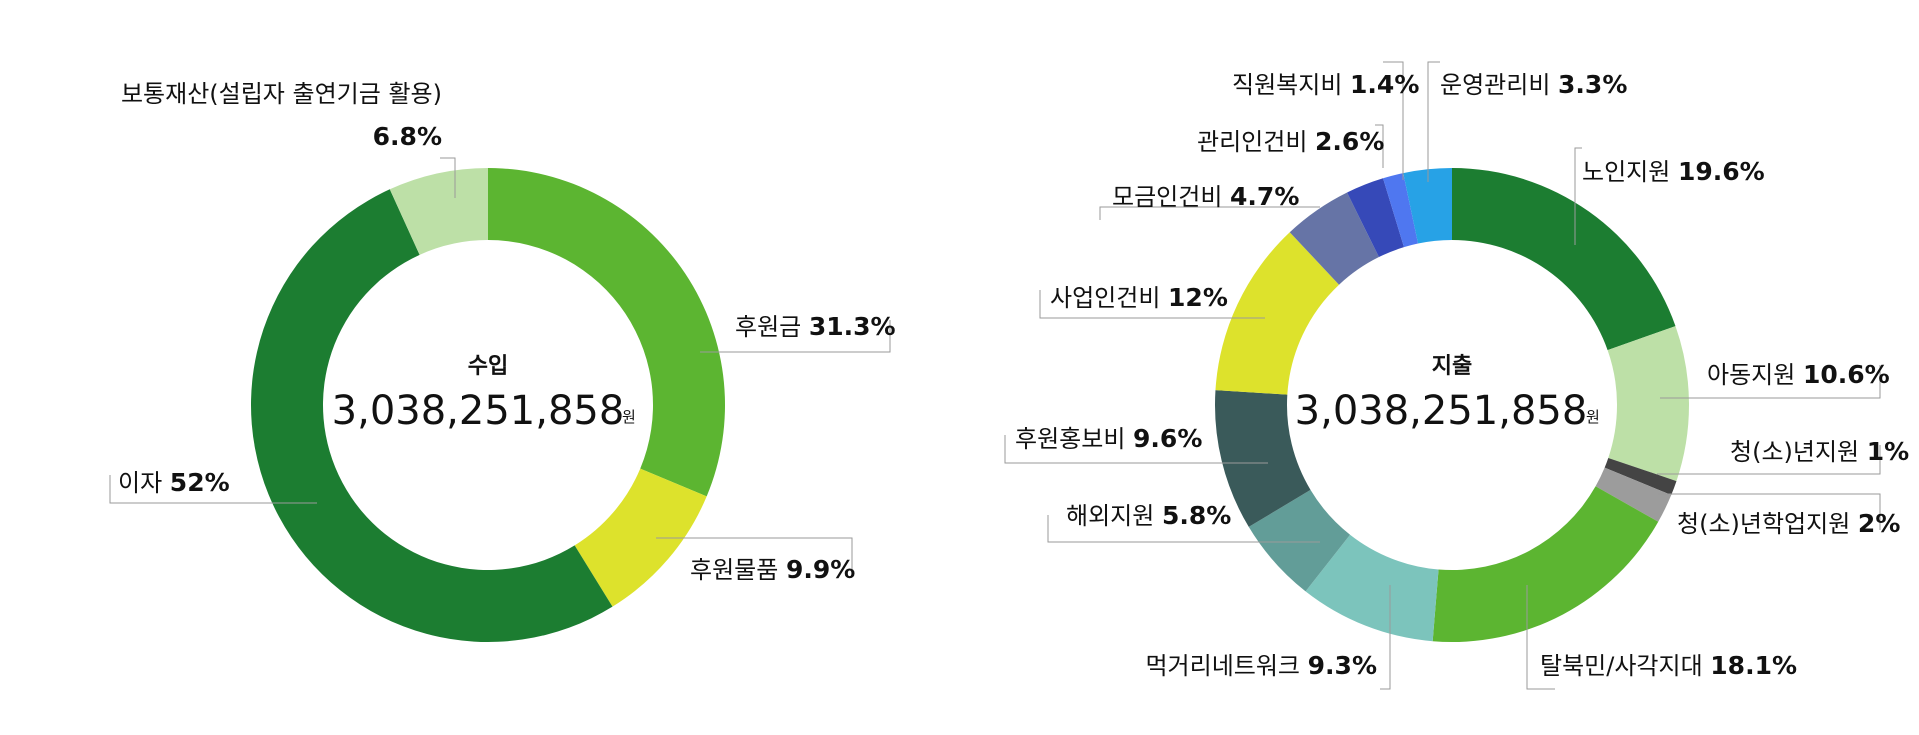  I want to click on income-slice-후원물품, so click(640, 537).